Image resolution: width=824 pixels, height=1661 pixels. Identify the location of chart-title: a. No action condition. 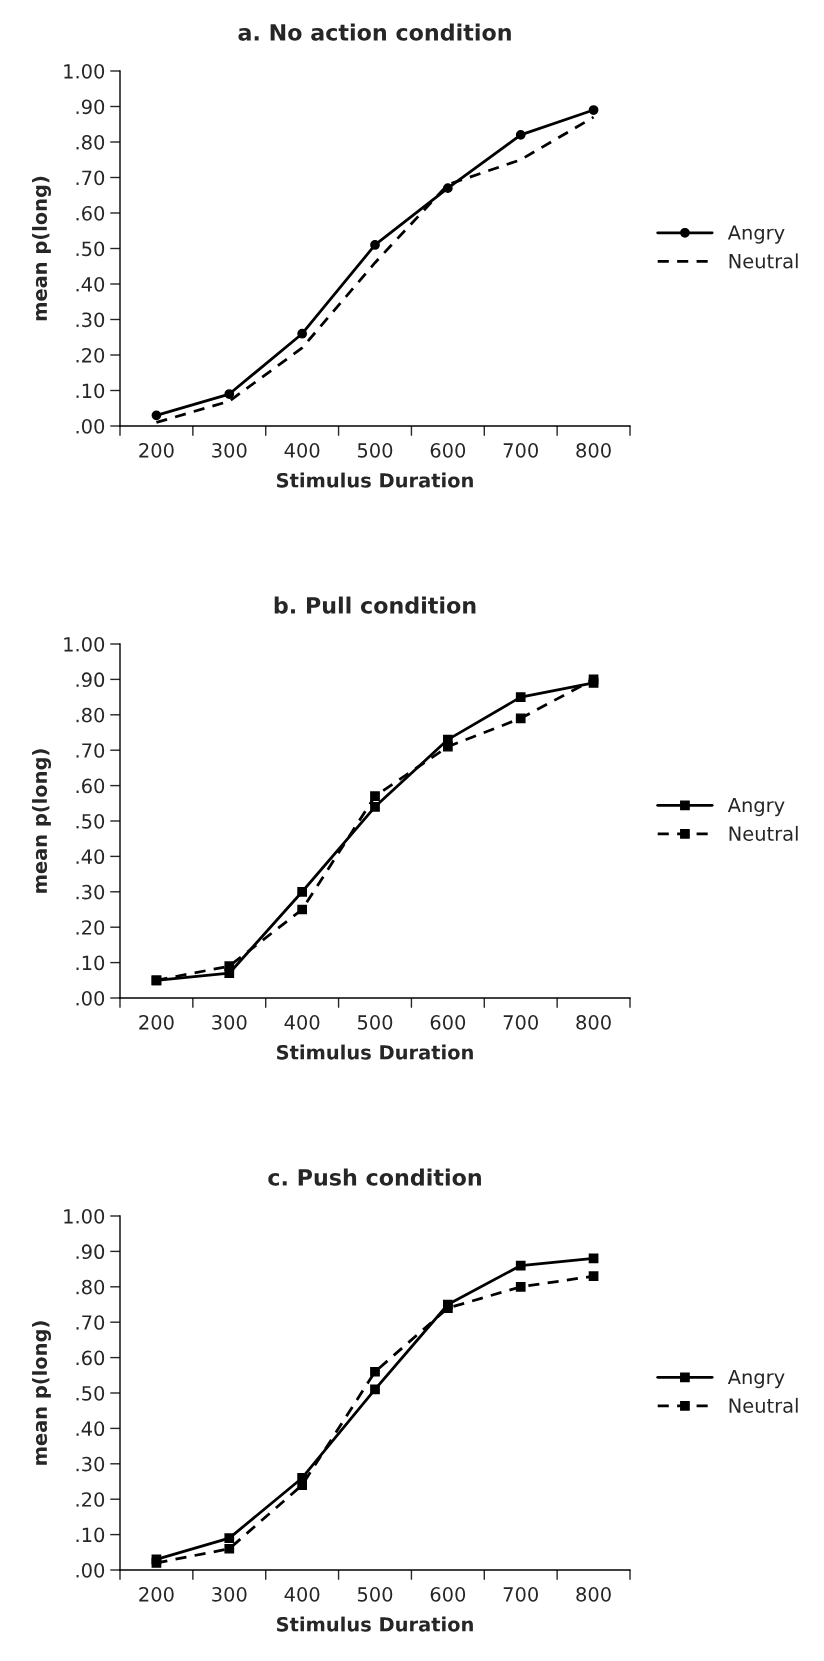
(374, 32).